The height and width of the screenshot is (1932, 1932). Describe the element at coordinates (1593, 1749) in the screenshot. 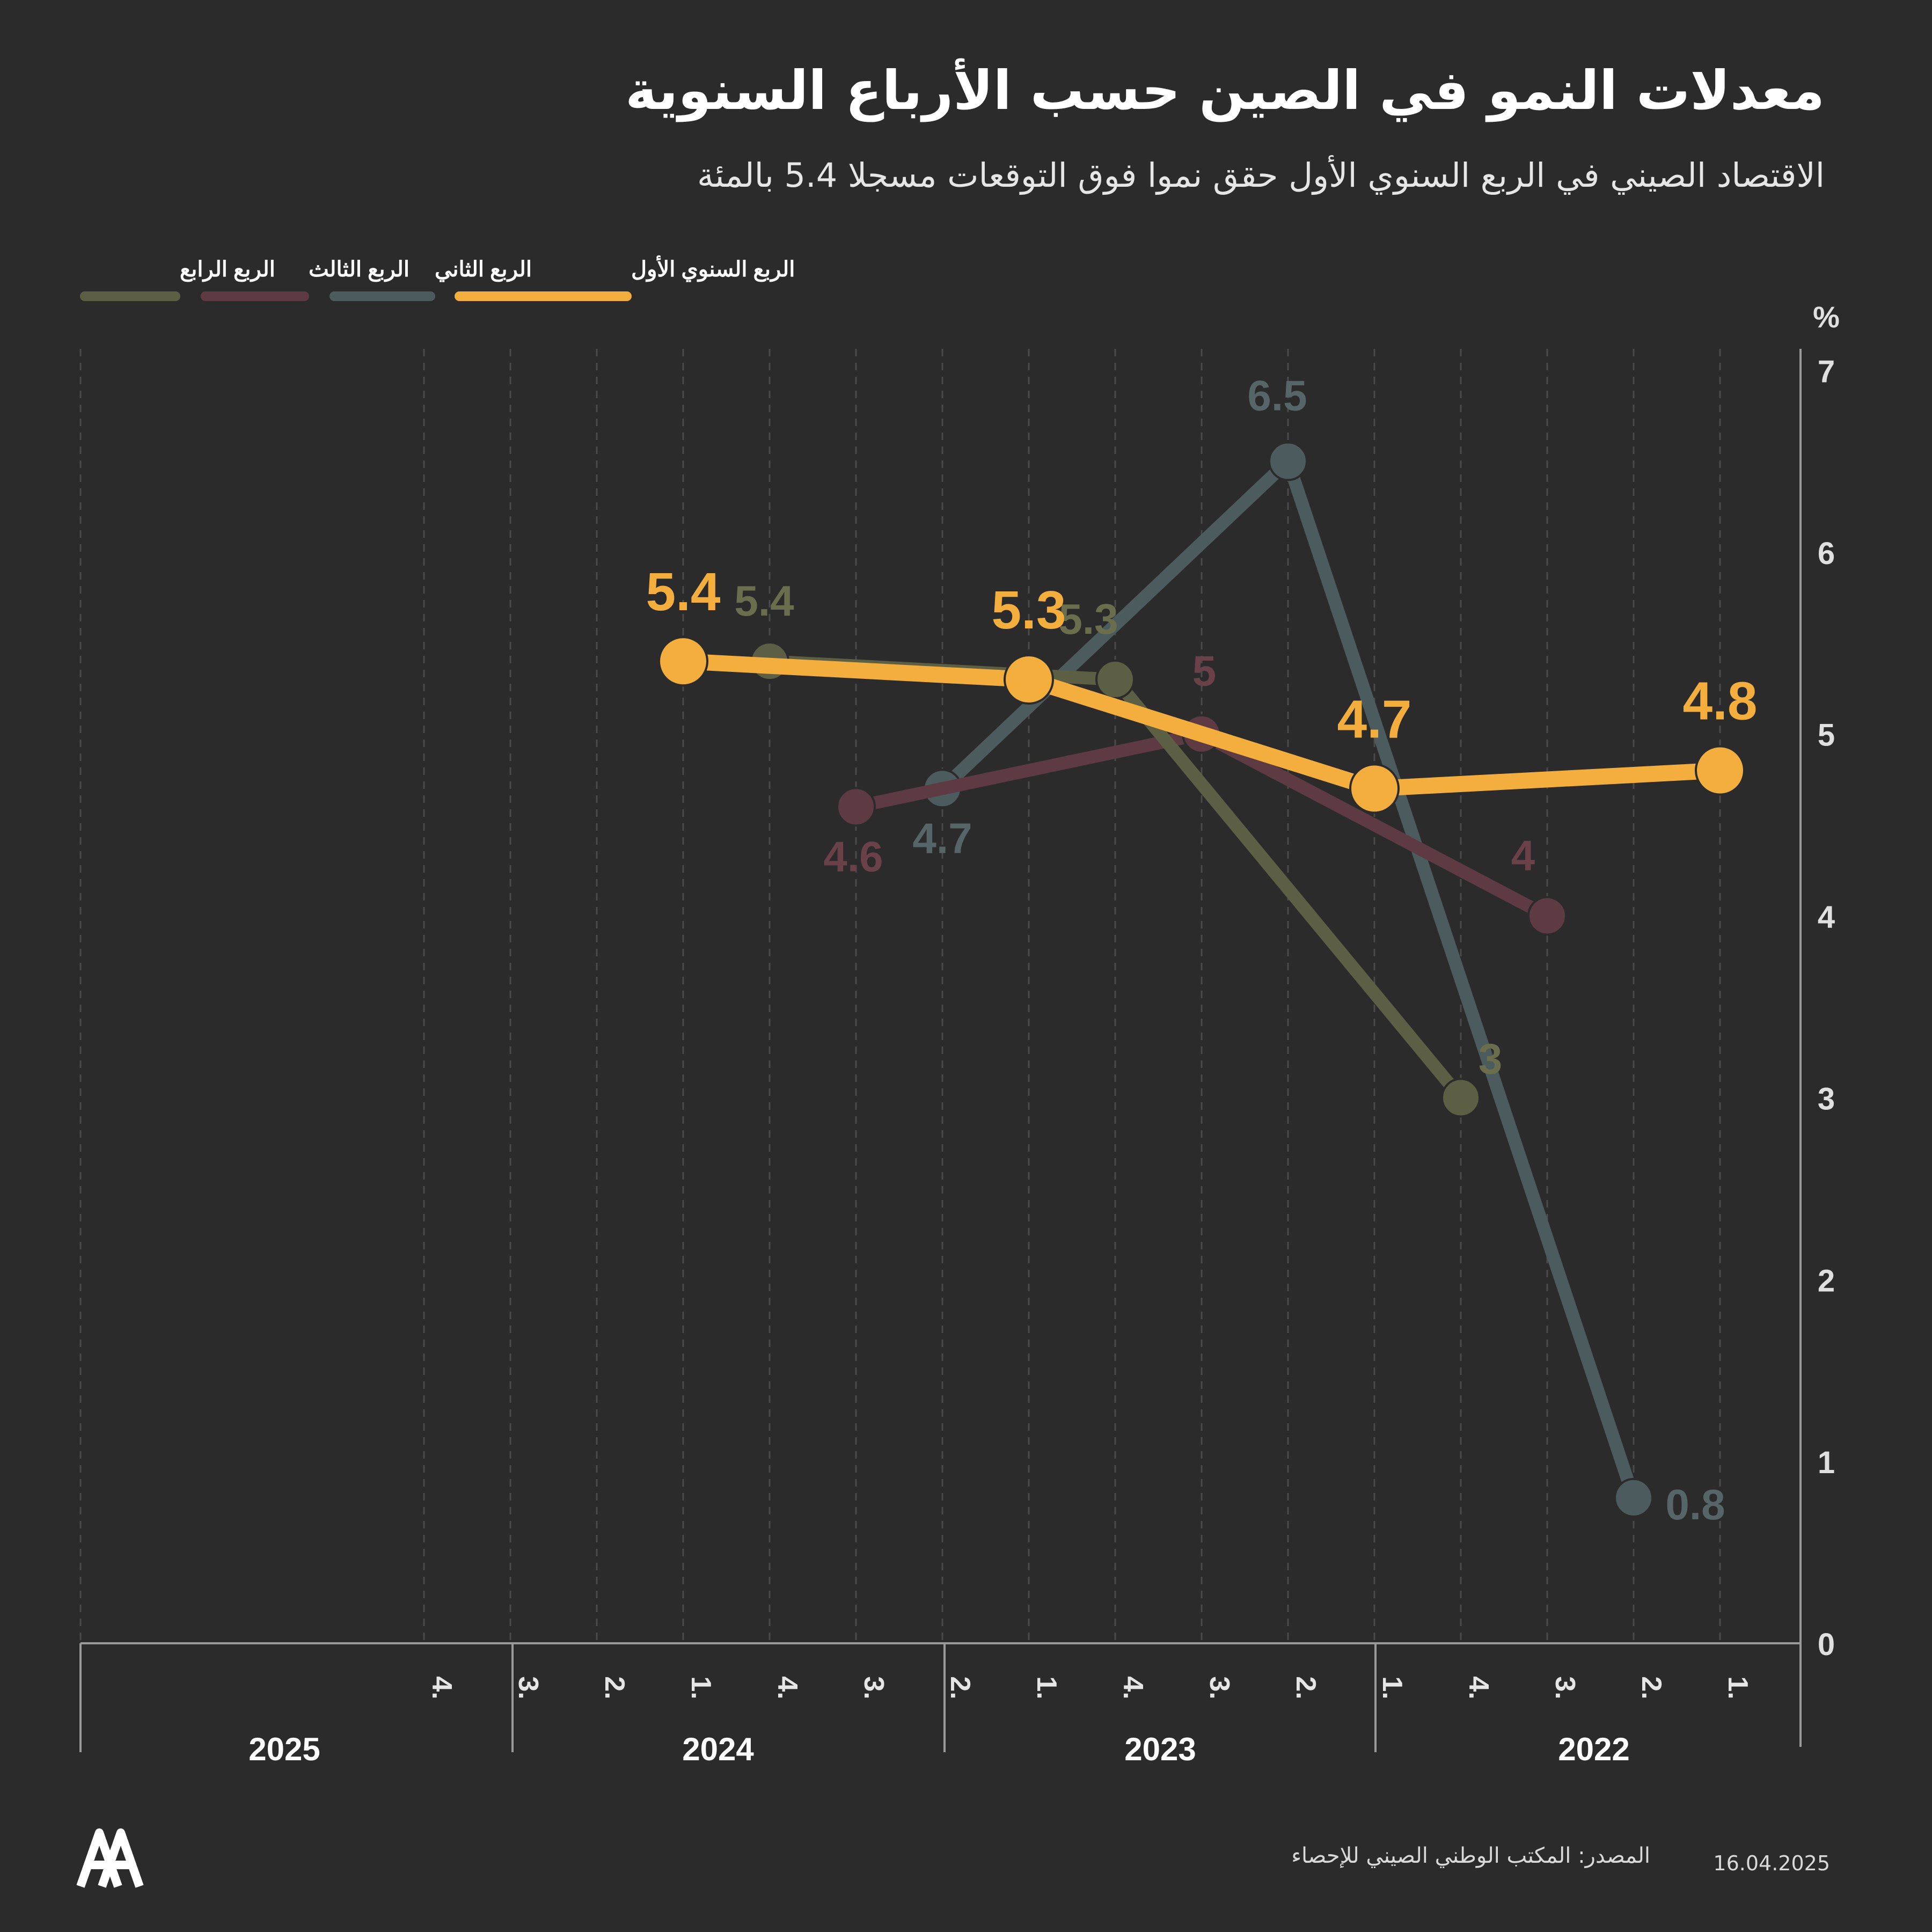

I see `year-label: 2022` at that location.